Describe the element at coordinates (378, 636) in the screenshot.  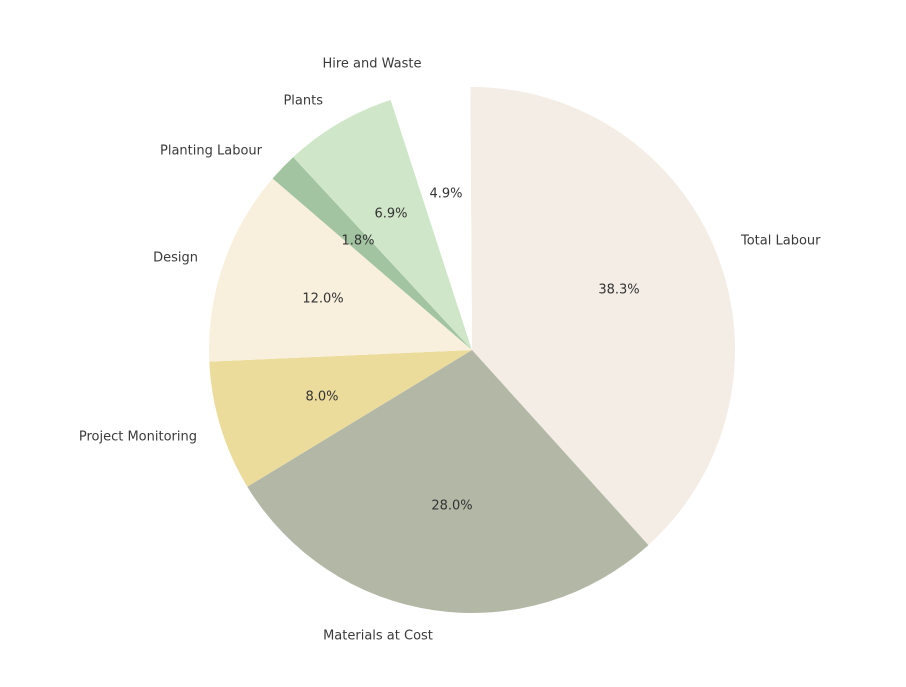
I see `label-materials-at-cost: Materials at Cost` at that location.